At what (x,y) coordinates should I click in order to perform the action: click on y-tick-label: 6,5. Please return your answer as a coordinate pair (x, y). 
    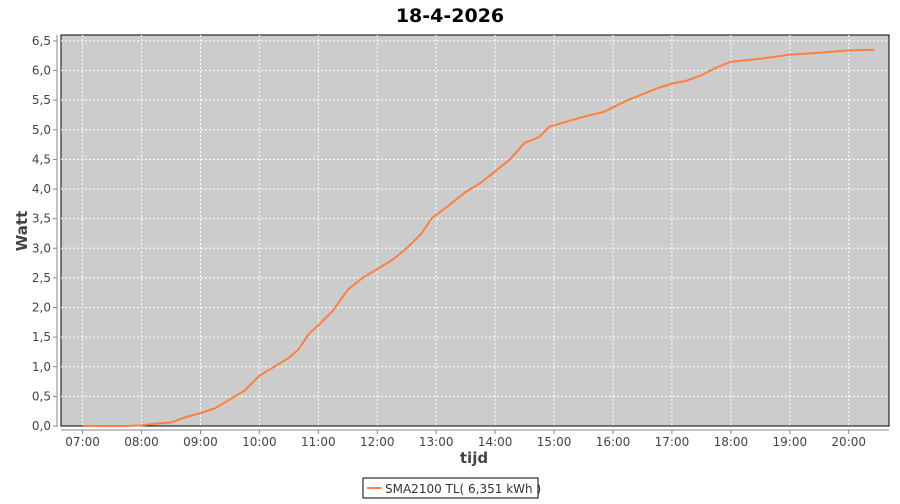
    Looking at the image, I should click on (41, 41).